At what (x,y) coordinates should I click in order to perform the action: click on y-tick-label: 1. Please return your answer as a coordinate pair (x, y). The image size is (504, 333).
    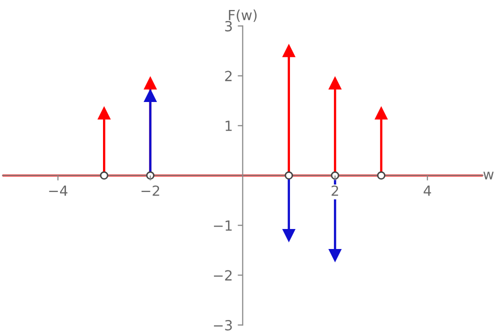
    Looking at the image, I should click on (229, 125).